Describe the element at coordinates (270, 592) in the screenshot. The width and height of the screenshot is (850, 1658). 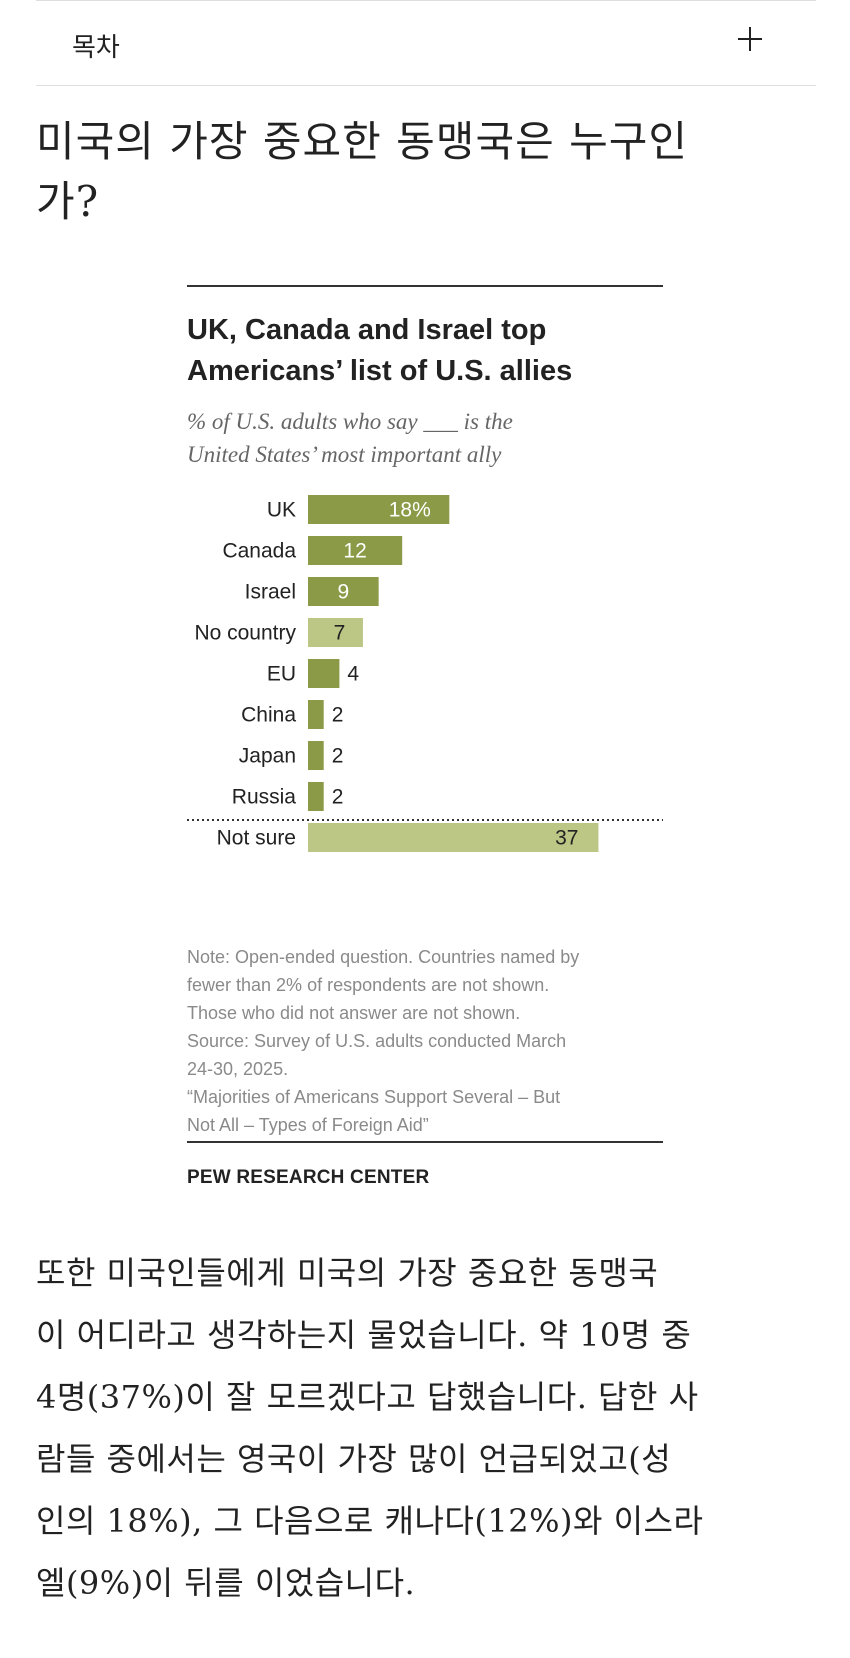
I see `category-label: Israel` at that location.